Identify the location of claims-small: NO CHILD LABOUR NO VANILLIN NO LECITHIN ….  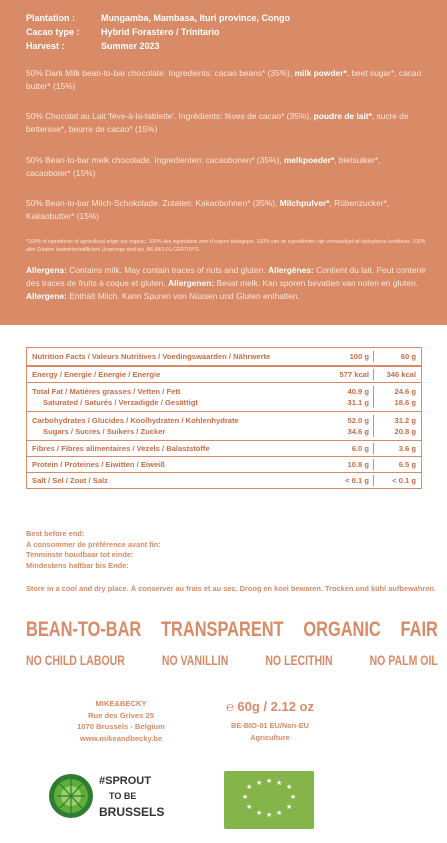
(232, 660).